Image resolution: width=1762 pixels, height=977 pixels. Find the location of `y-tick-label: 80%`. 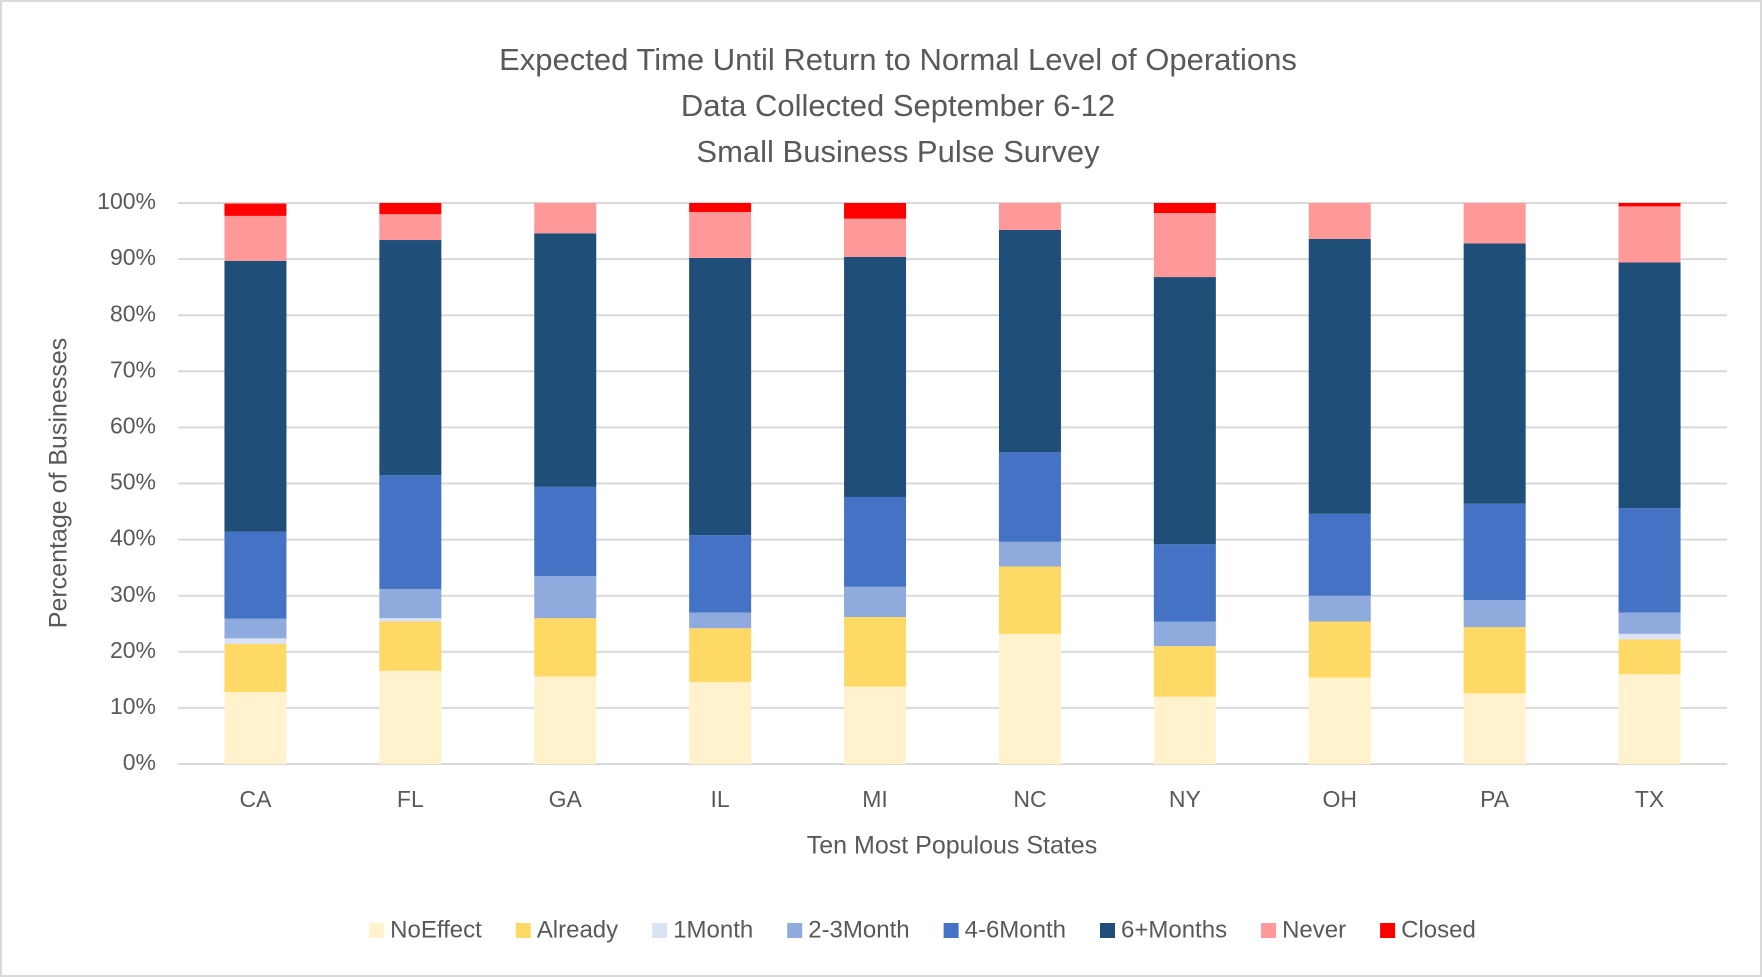

y-tick-label: 80% is located at coordinates (133, 313).